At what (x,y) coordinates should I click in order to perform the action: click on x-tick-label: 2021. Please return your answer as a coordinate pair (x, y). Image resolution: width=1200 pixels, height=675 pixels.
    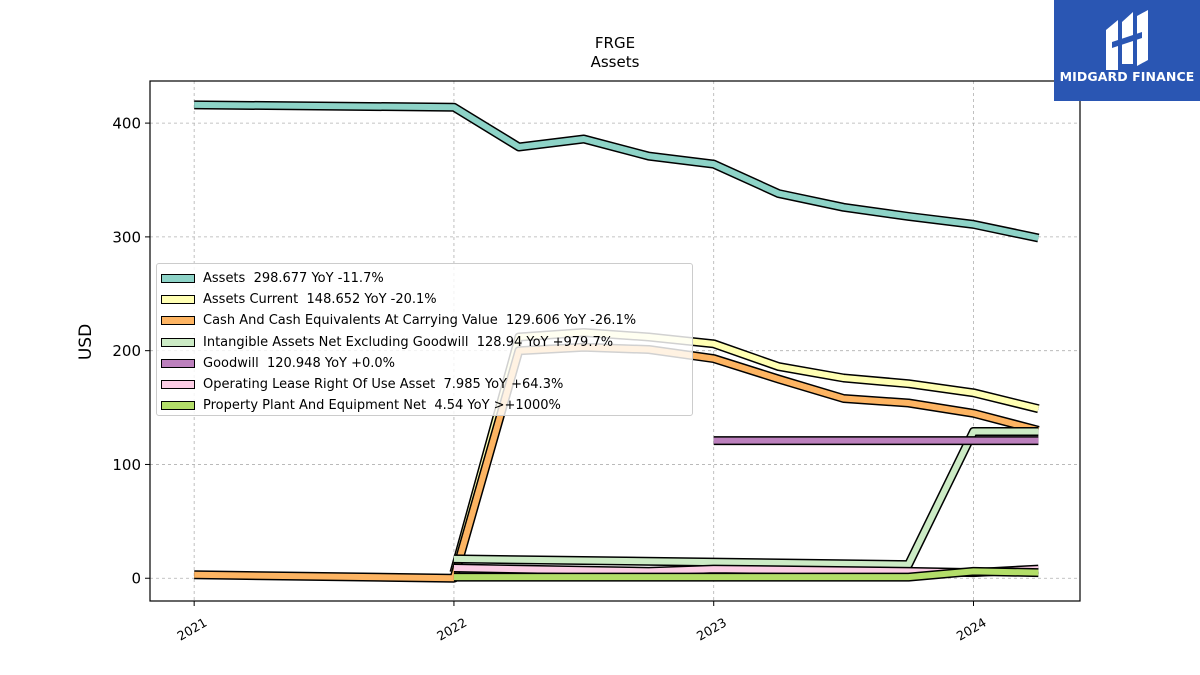
    Looking at the image, I should click on (191, 629).